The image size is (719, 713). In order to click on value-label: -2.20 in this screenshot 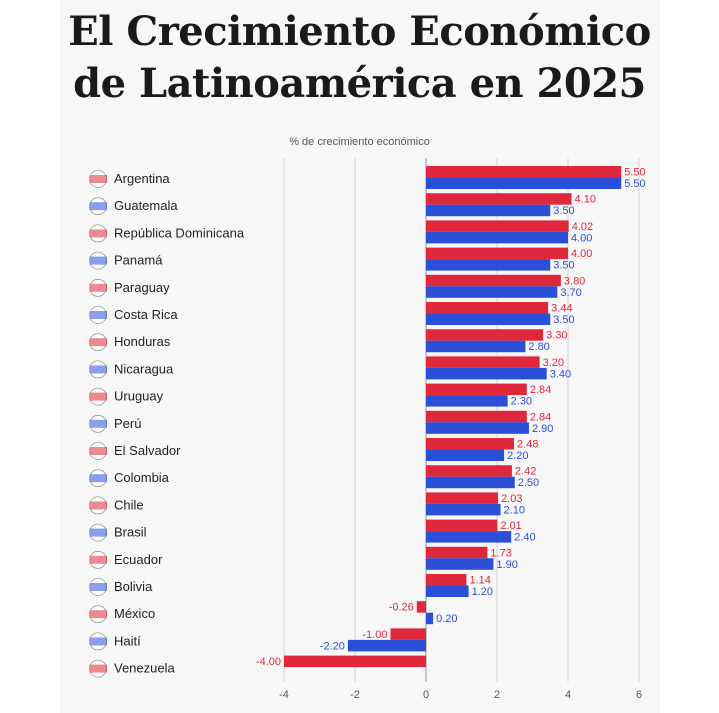, I will do `click(332, 646)`.